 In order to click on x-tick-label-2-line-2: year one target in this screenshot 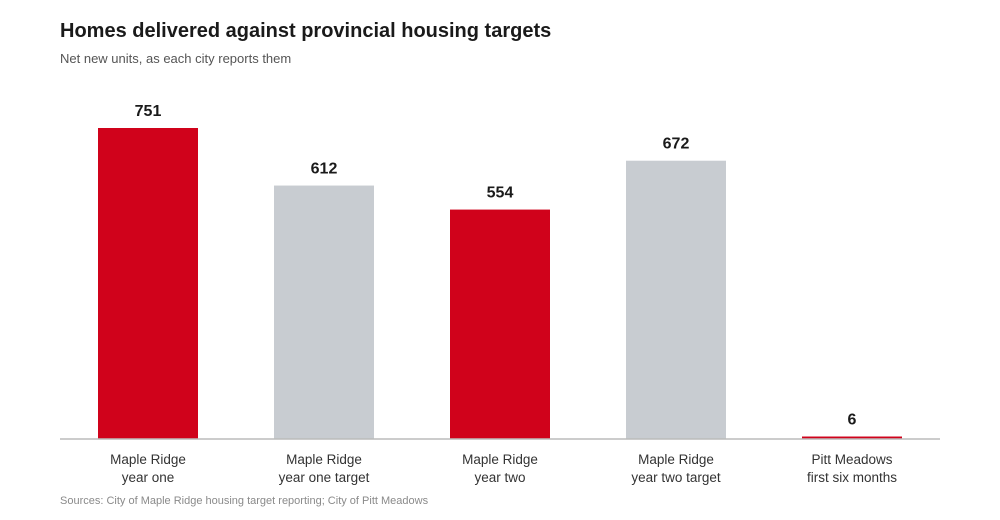, I will do `click(324, 477)`.